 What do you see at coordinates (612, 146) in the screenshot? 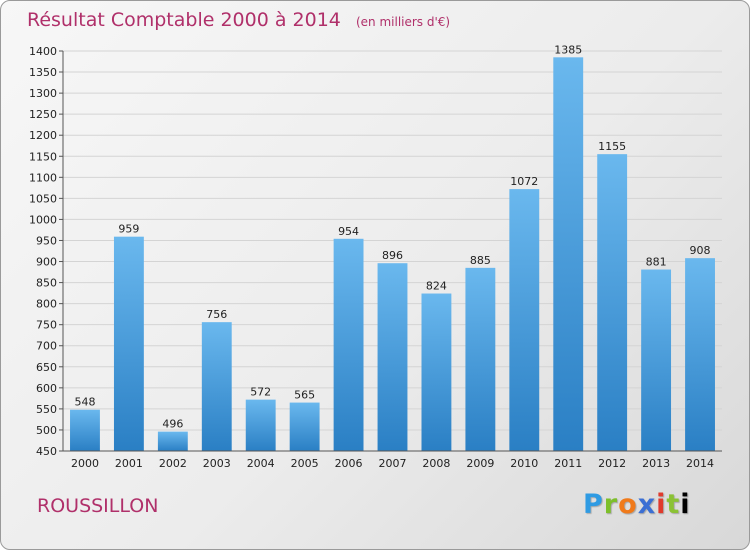
I see `data-label: 1155` at bounding box center [612, 146].